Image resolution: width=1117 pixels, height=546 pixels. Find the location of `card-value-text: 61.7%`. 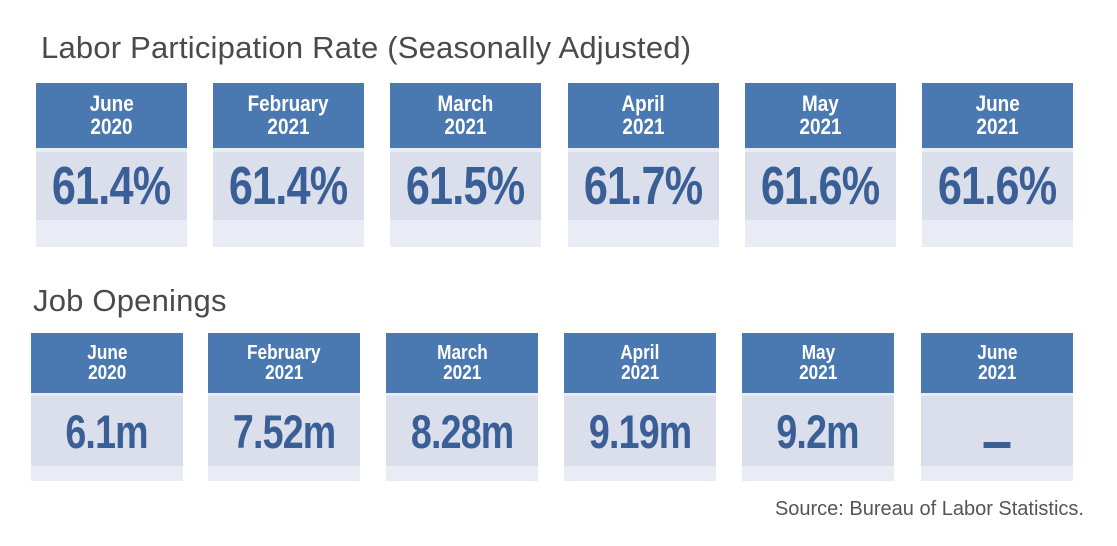

card-value-text: 61.7% is located at coordinates (643, 186).